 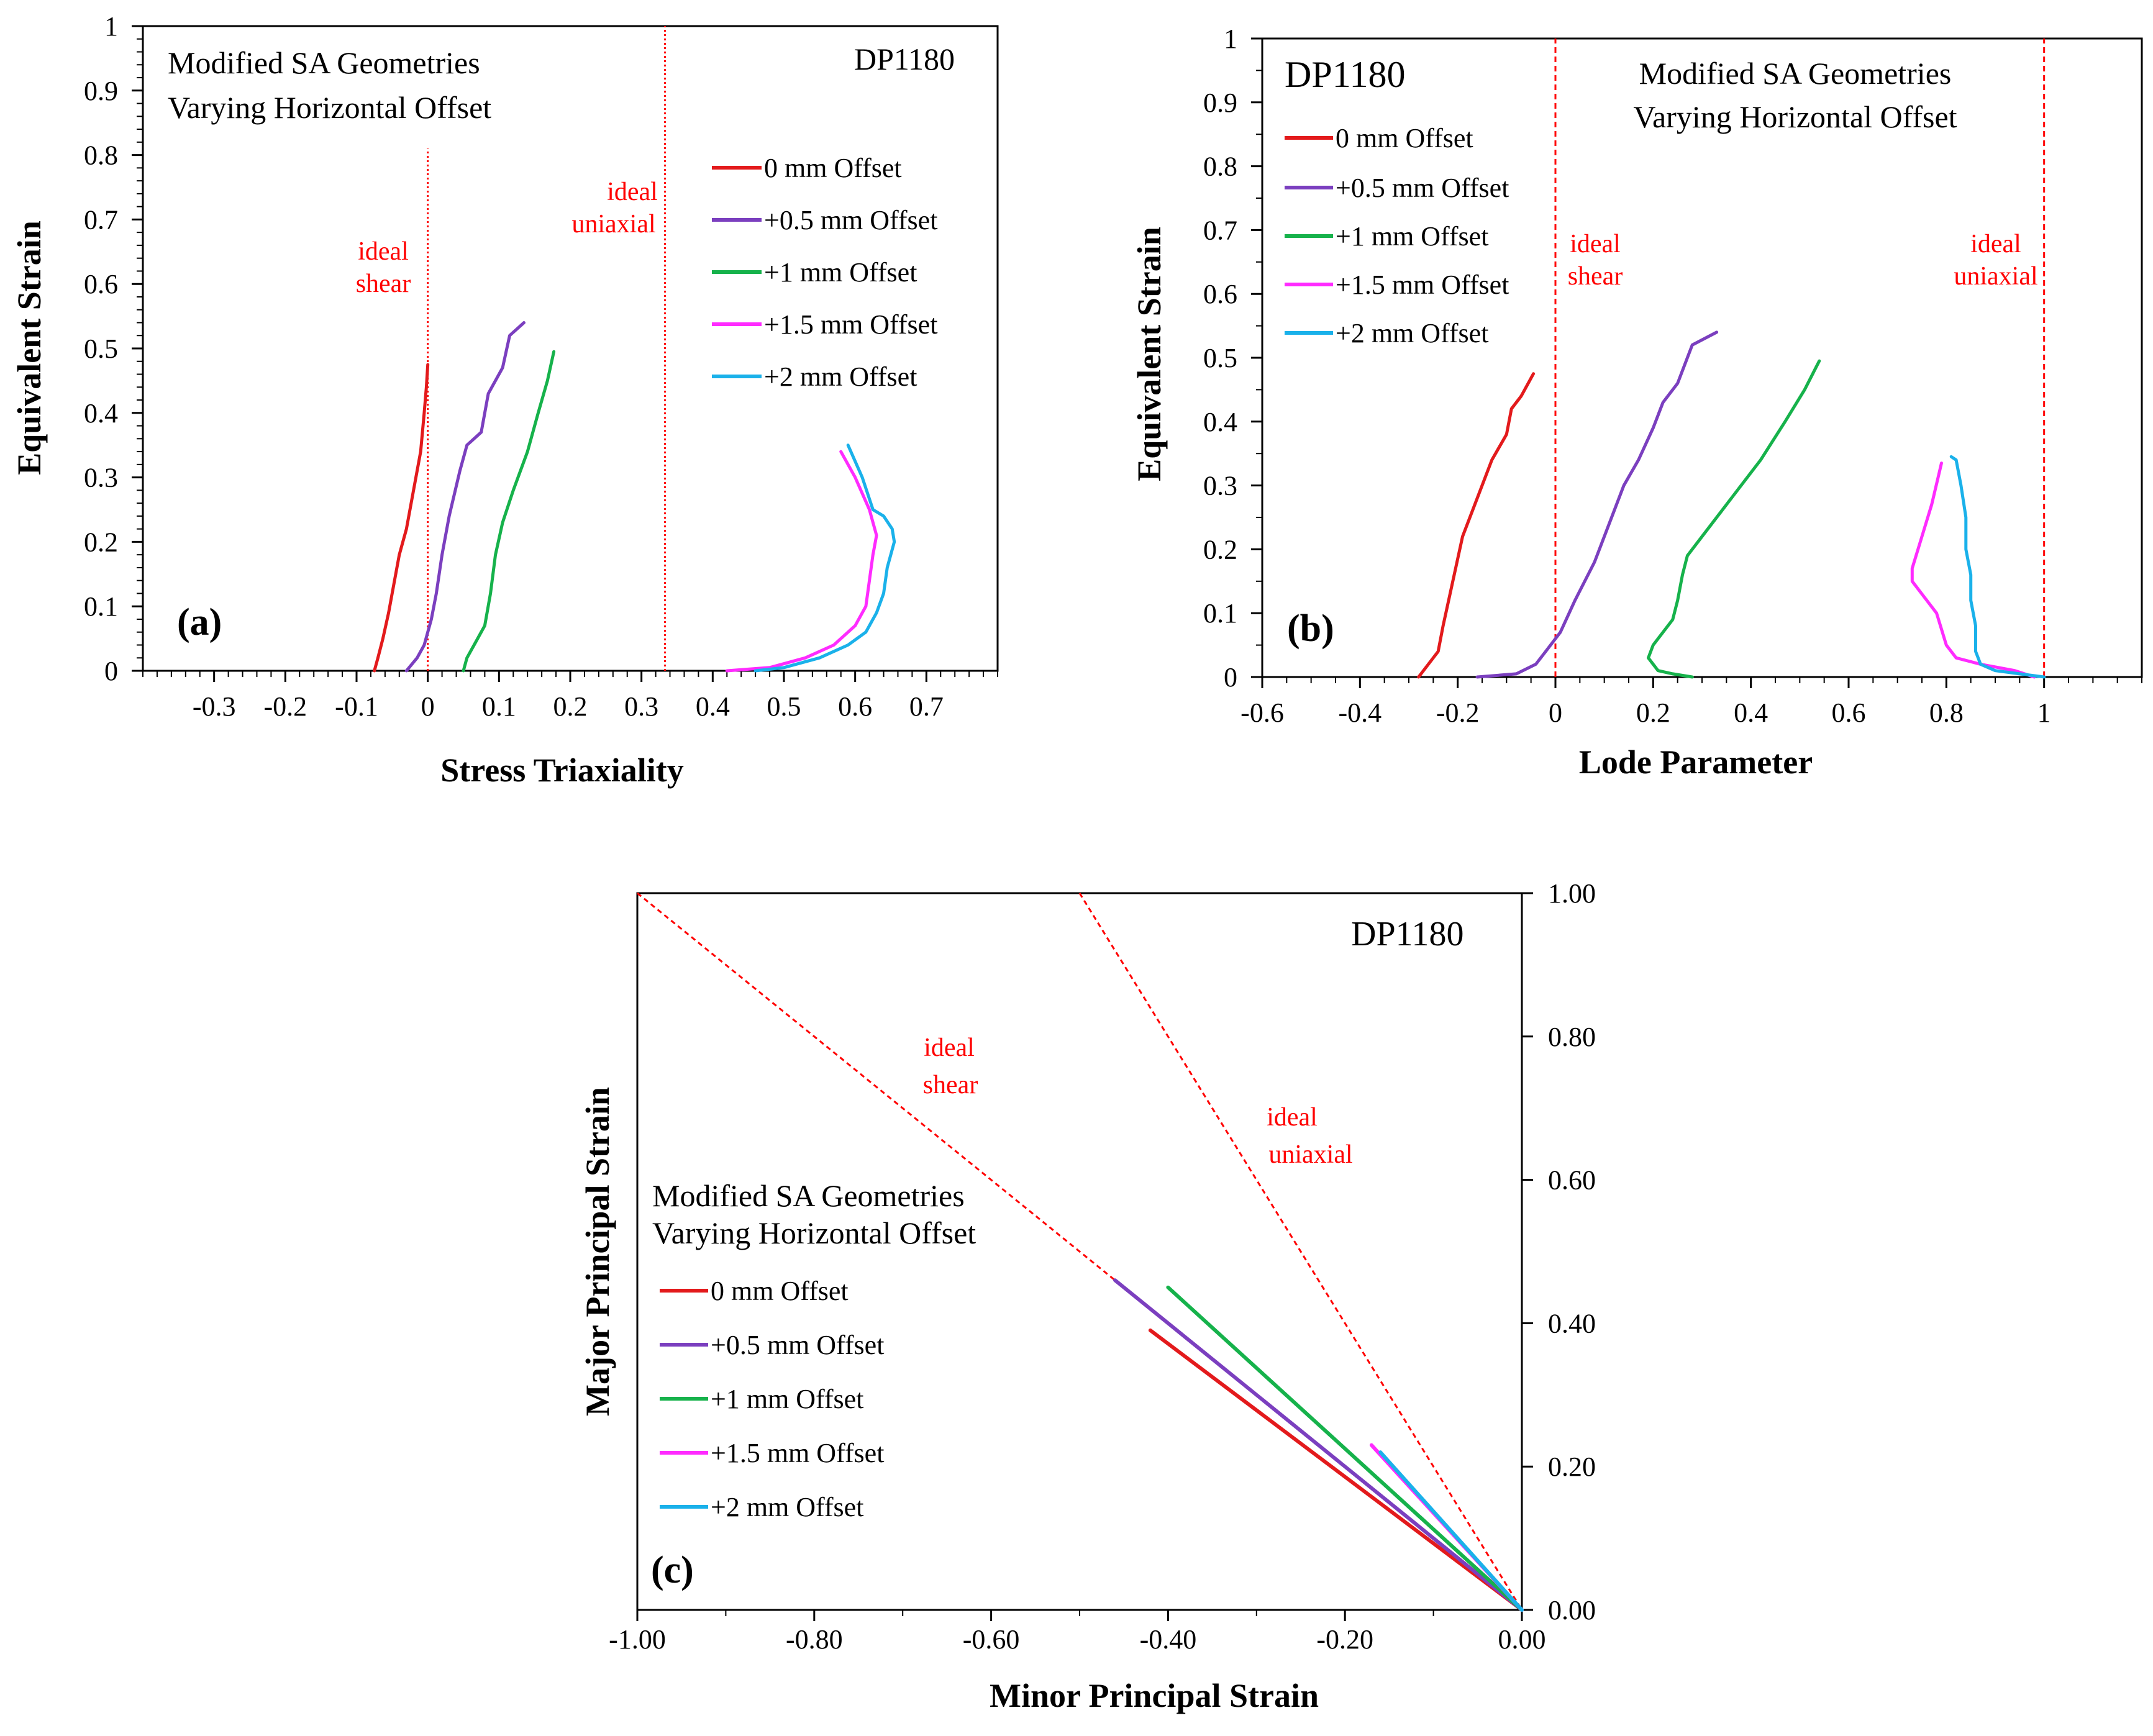 I want to click on a-series, so click(x=634, y=497).